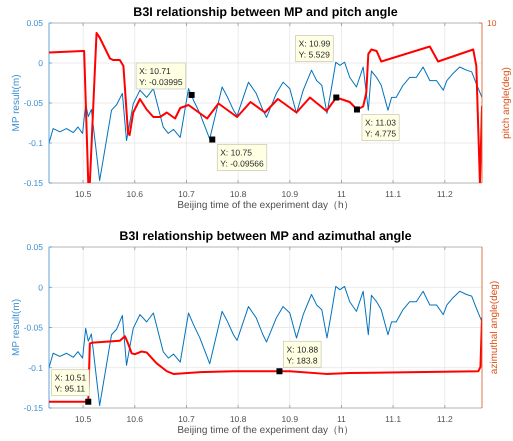 The height and width of the screenshot is (441, 513). What do you see at coordinates (494, 327) in the screenshot?
I see `y2-axis-title: azimuthal angle(deg)` at bounding box center [494, 327].